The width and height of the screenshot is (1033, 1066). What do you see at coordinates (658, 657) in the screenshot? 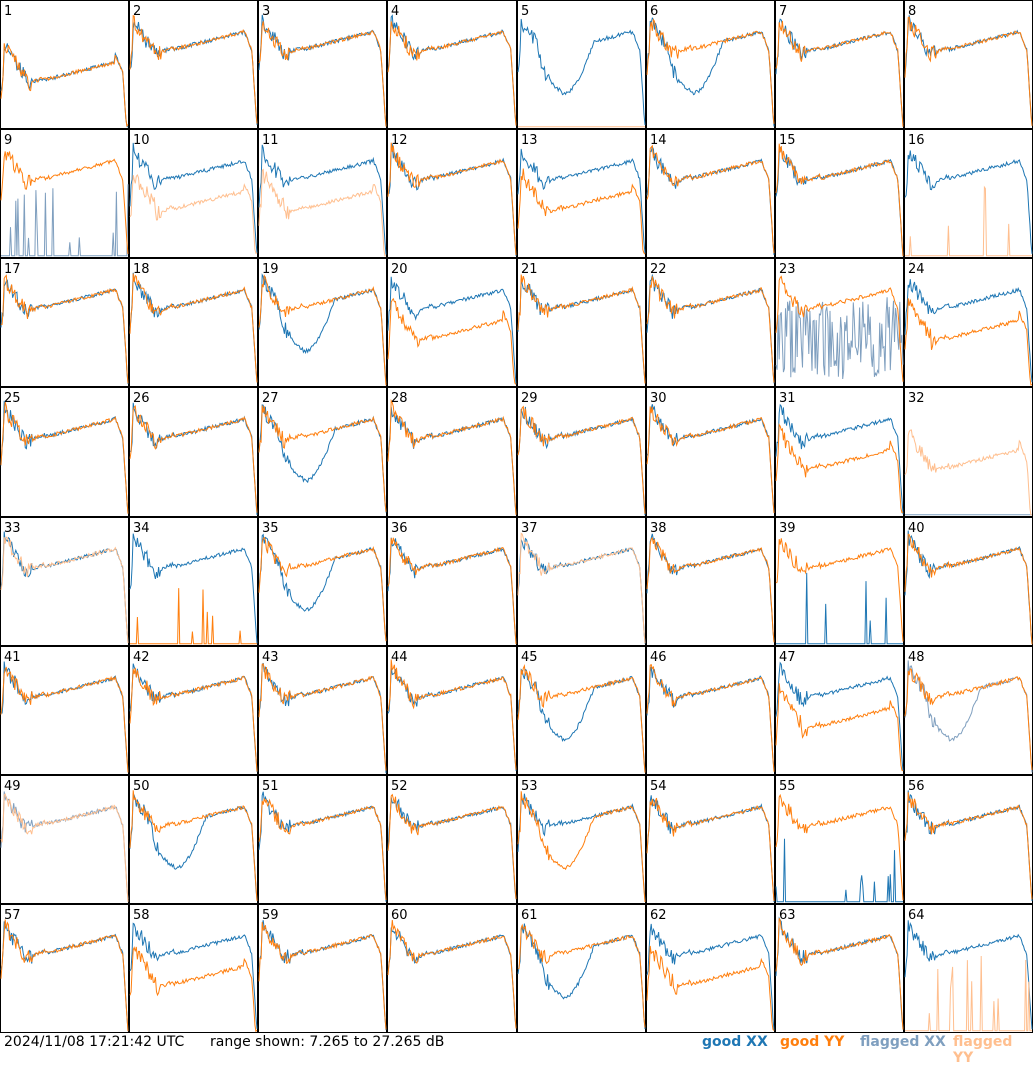
I see `tile-number: 46` at bounding box center [658, 657].